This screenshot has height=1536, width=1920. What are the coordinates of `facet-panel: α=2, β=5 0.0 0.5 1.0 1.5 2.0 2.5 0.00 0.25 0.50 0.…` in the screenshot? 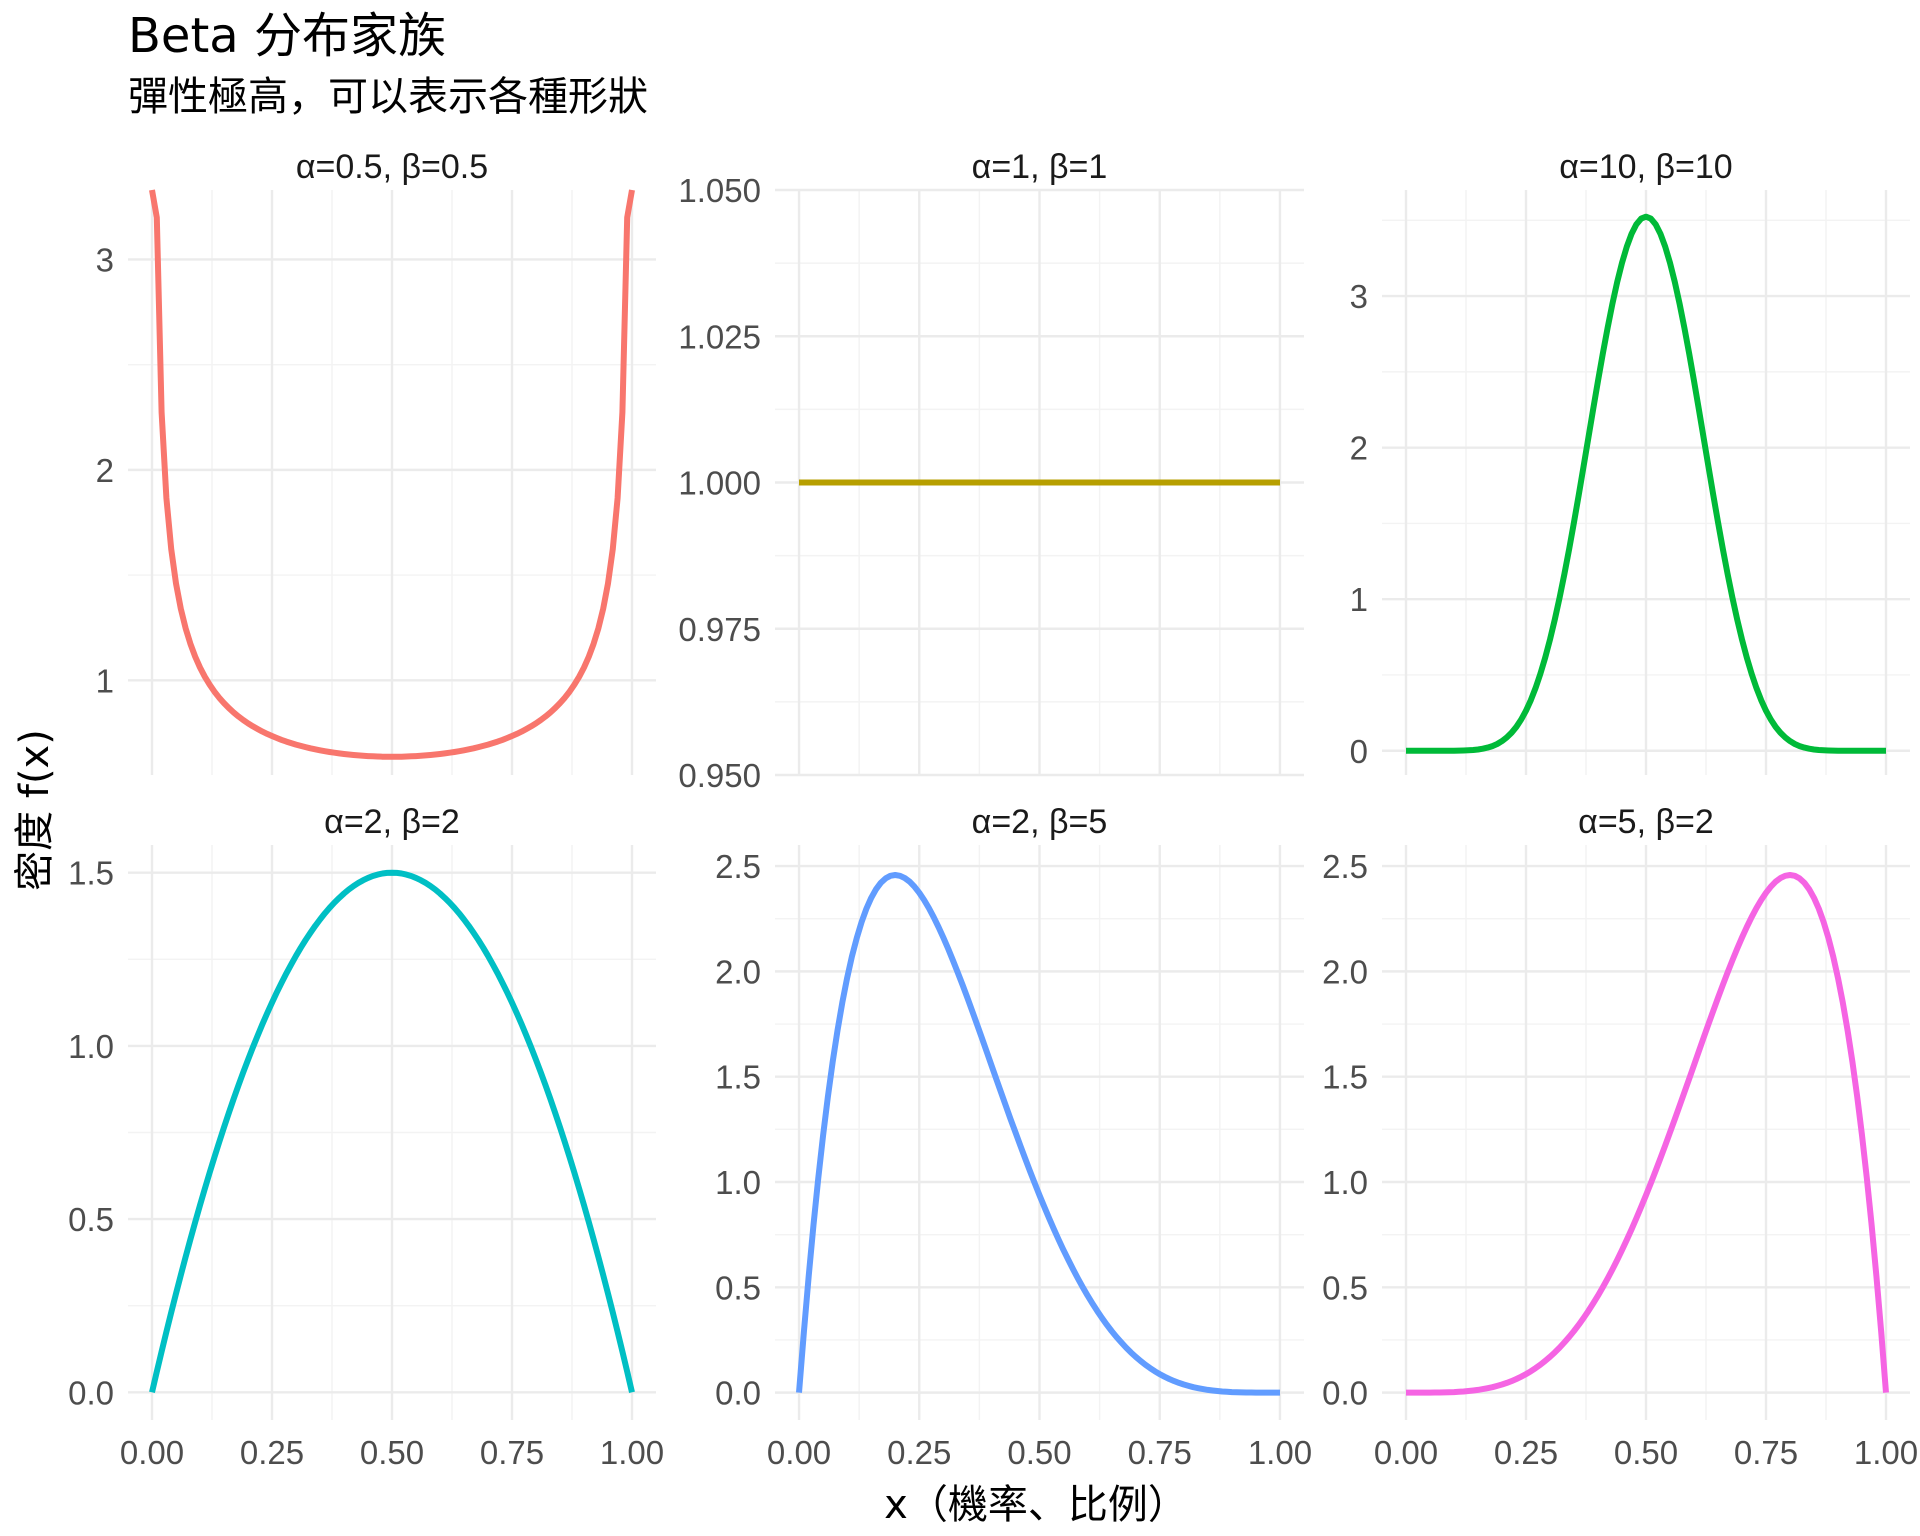 It's located at (1013, 1137).